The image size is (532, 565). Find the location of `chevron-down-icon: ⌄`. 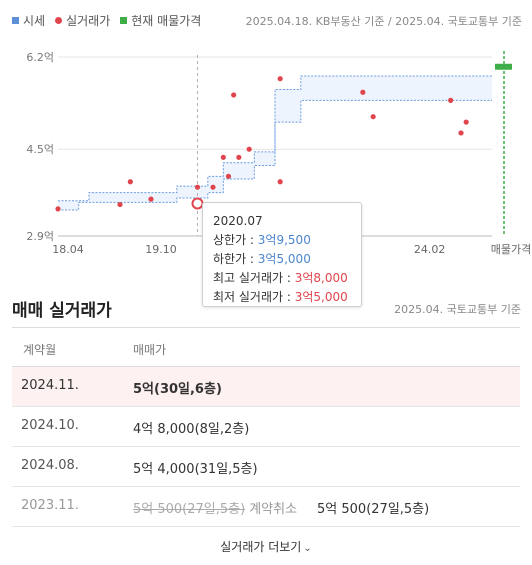

chevron-down-icon: ⌄ is located at coordinates (307, 548).